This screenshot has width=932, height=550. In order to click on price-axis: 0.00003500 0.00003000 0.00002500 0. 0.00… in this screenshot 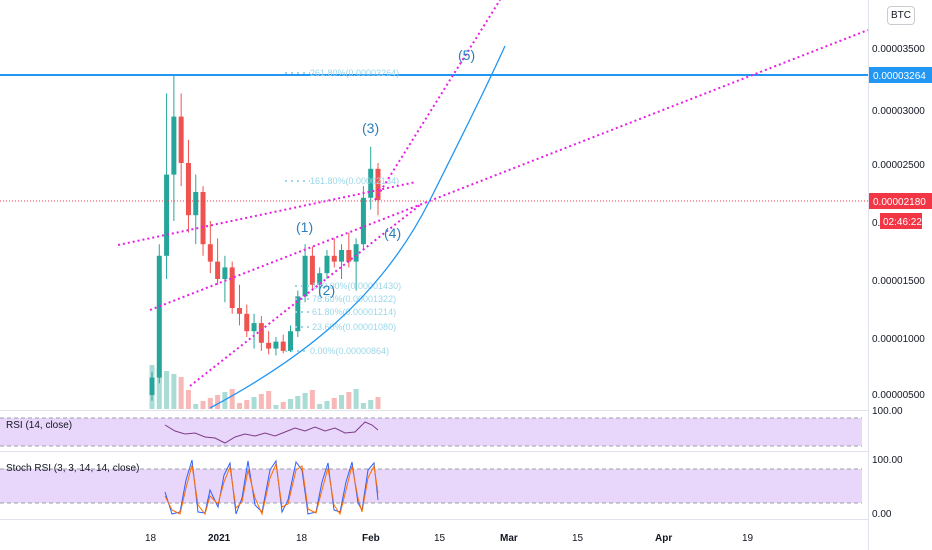, I will do `click(898, 222)`.